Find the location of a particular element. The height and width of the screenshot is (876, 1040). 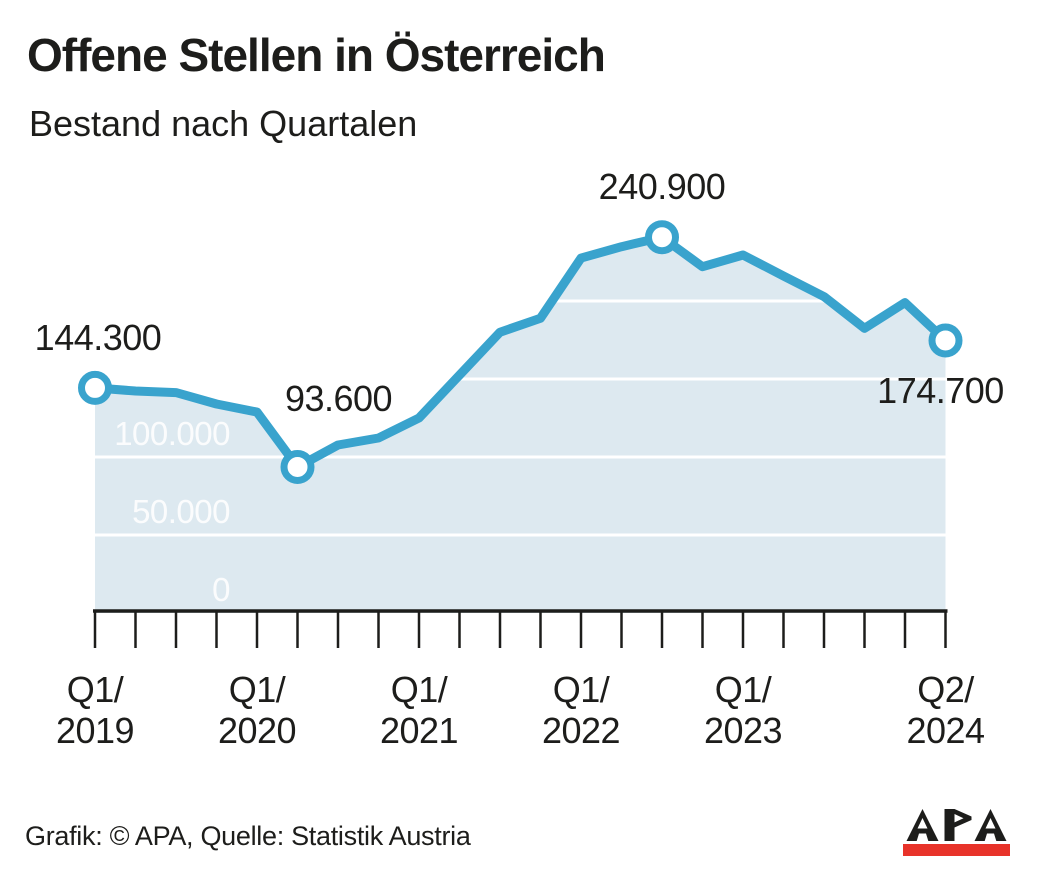

x-tick-label: Q1/2019 is located at coordinates (95, 710).